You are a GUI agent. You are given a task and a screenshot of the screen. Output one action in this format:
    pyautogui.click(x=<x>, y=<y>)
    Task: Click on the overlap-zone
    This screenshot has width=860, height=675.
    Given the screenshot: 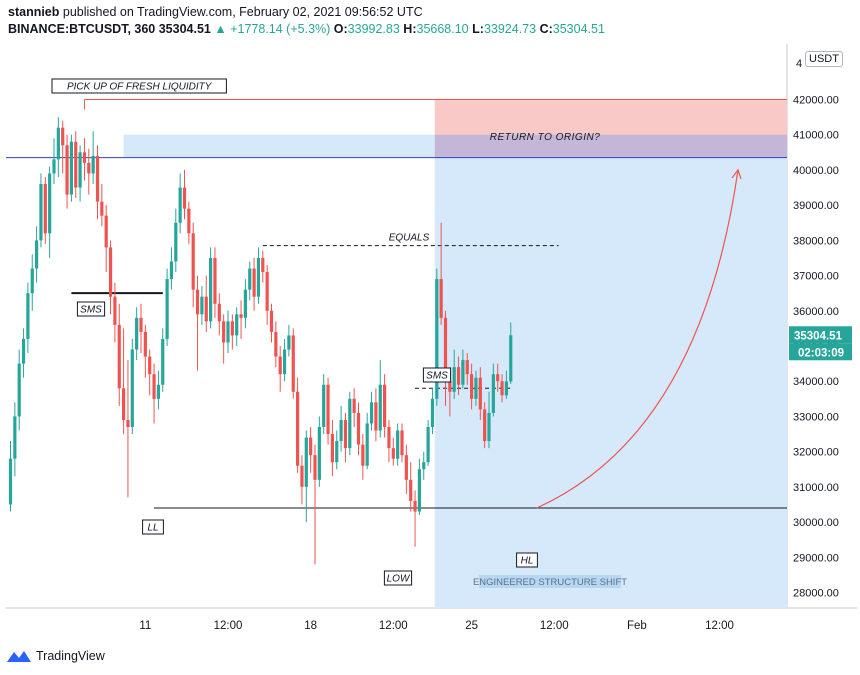 What is the action you would take?
    pyautogui.click(x=610, y=146)
    